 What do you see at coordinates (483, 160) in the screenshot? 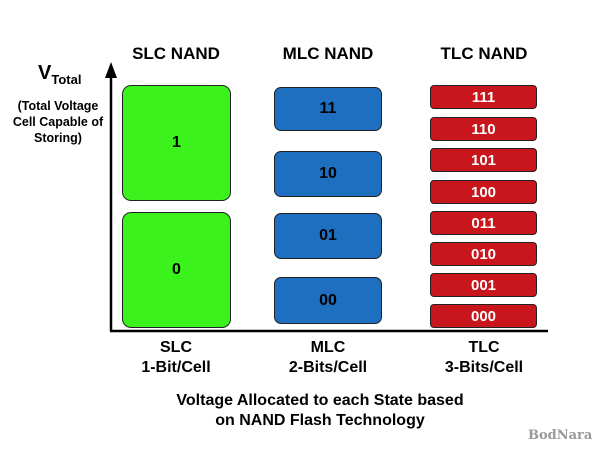
I see `tlc-state: 101` at bounding box center [483, 160].